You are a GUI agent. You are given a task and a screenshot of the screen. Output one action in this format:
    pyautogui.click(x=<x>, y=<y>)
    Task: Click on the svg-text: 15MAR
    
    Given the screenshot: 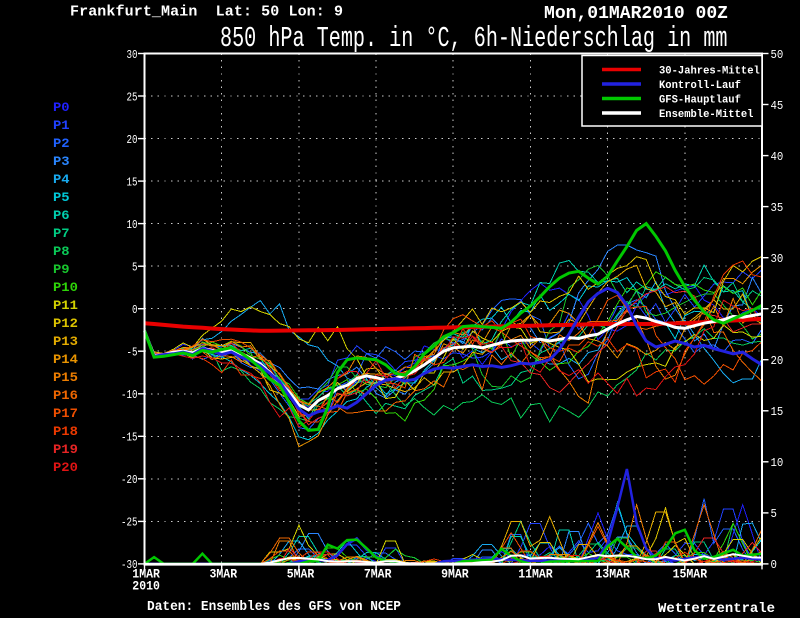 What is the action you would take?
    pyautogui.click(x=690, y=574)
    